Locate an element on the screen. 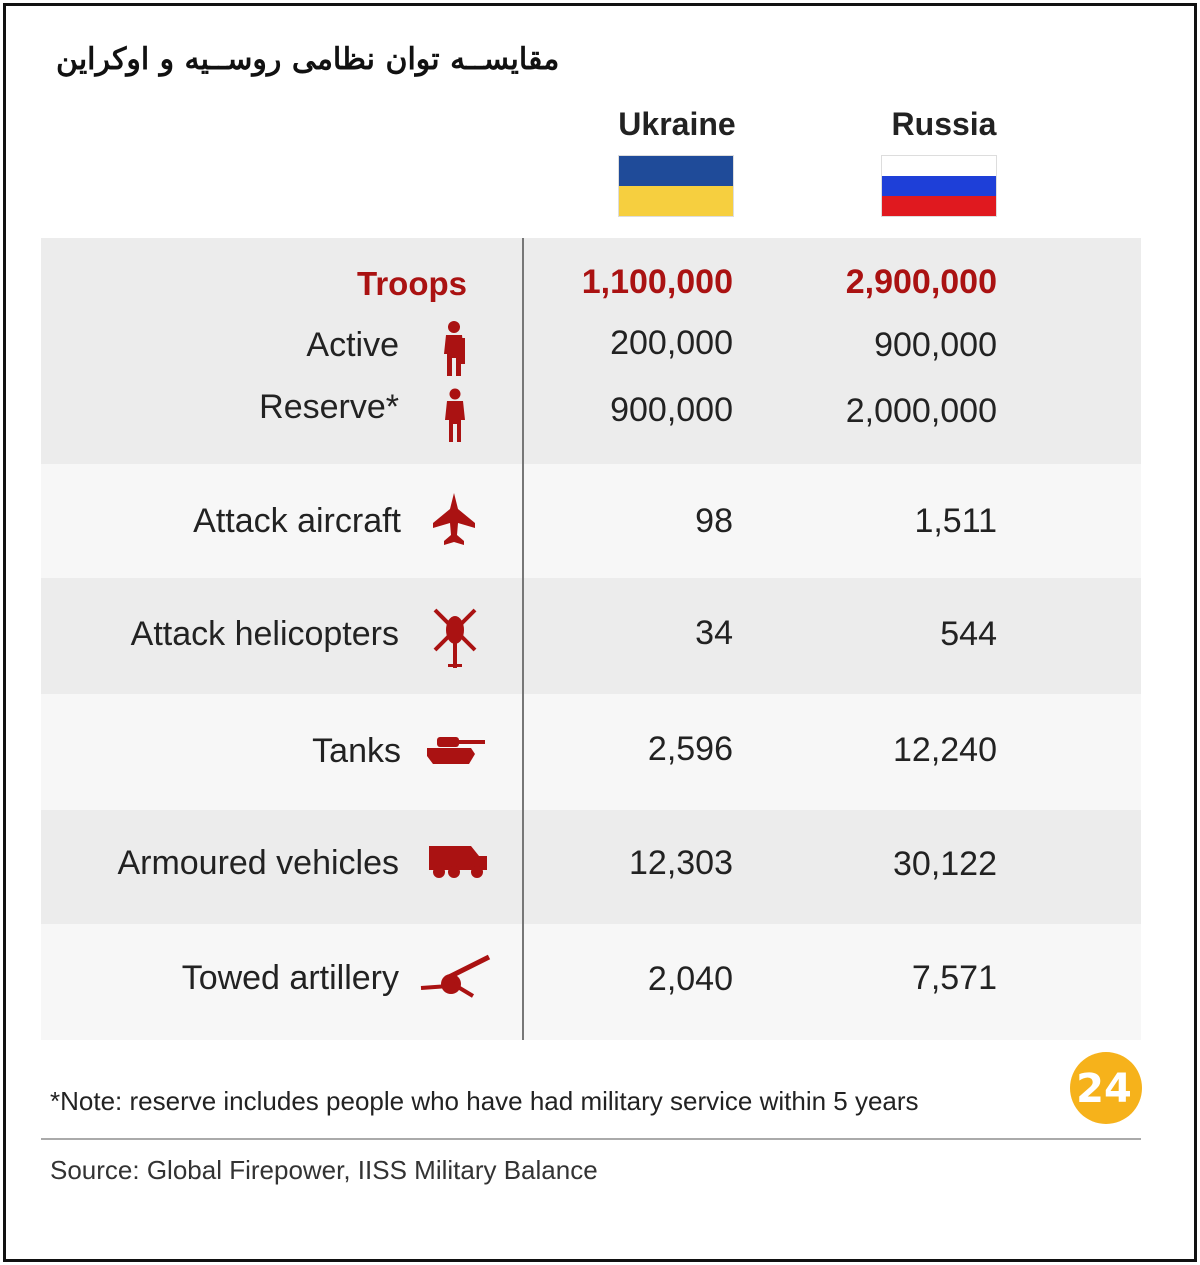  site-logo: 24 is located at coordinates (1106, 1088).